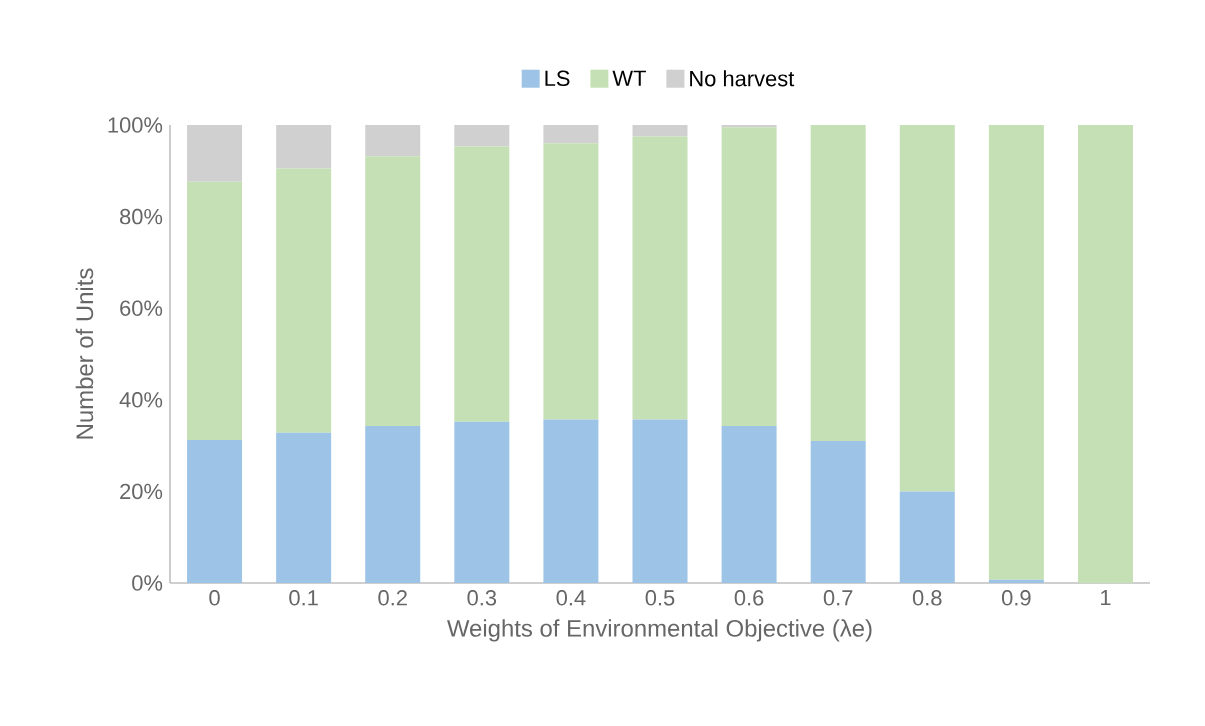 Image resolution: width=1205 pixels, height=726 pixels. Describe the element at coordinates (742, 78) in the screenshot. I see `legend-label: No harvest` at that location.